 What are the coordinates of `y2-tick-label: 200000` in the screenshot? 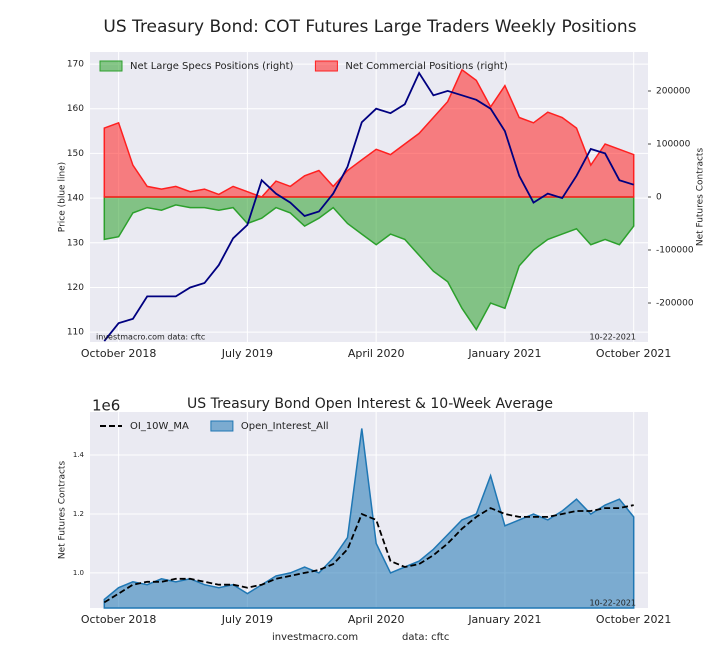 It's located at (673, 92).